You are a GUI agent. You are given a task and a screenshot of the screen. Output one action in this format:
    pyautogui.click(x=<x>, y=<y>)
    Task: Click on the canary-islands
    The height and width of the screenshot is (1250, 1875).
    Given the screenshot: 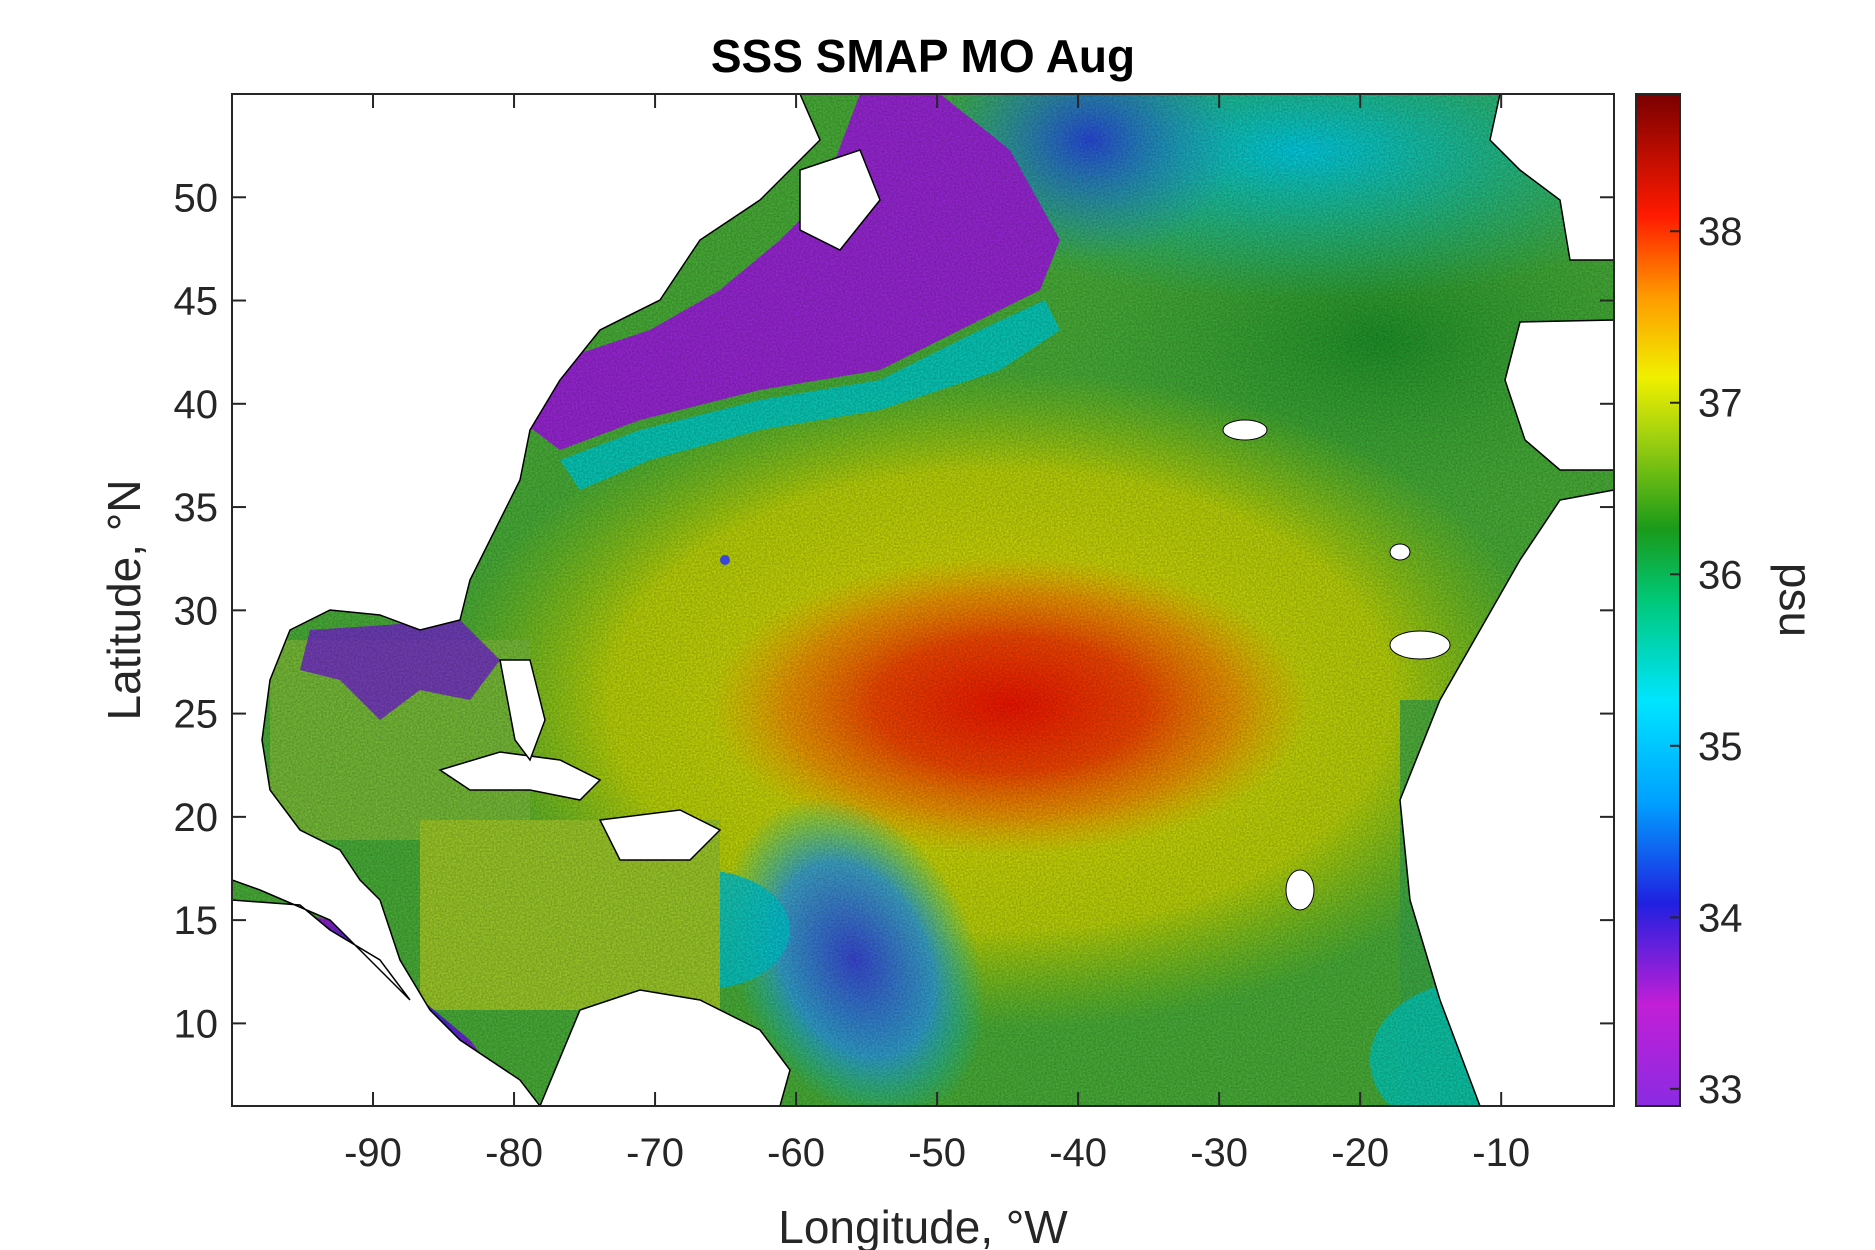 What is the action you would take?
    pyautogui.click(x=1420, y=645)
    